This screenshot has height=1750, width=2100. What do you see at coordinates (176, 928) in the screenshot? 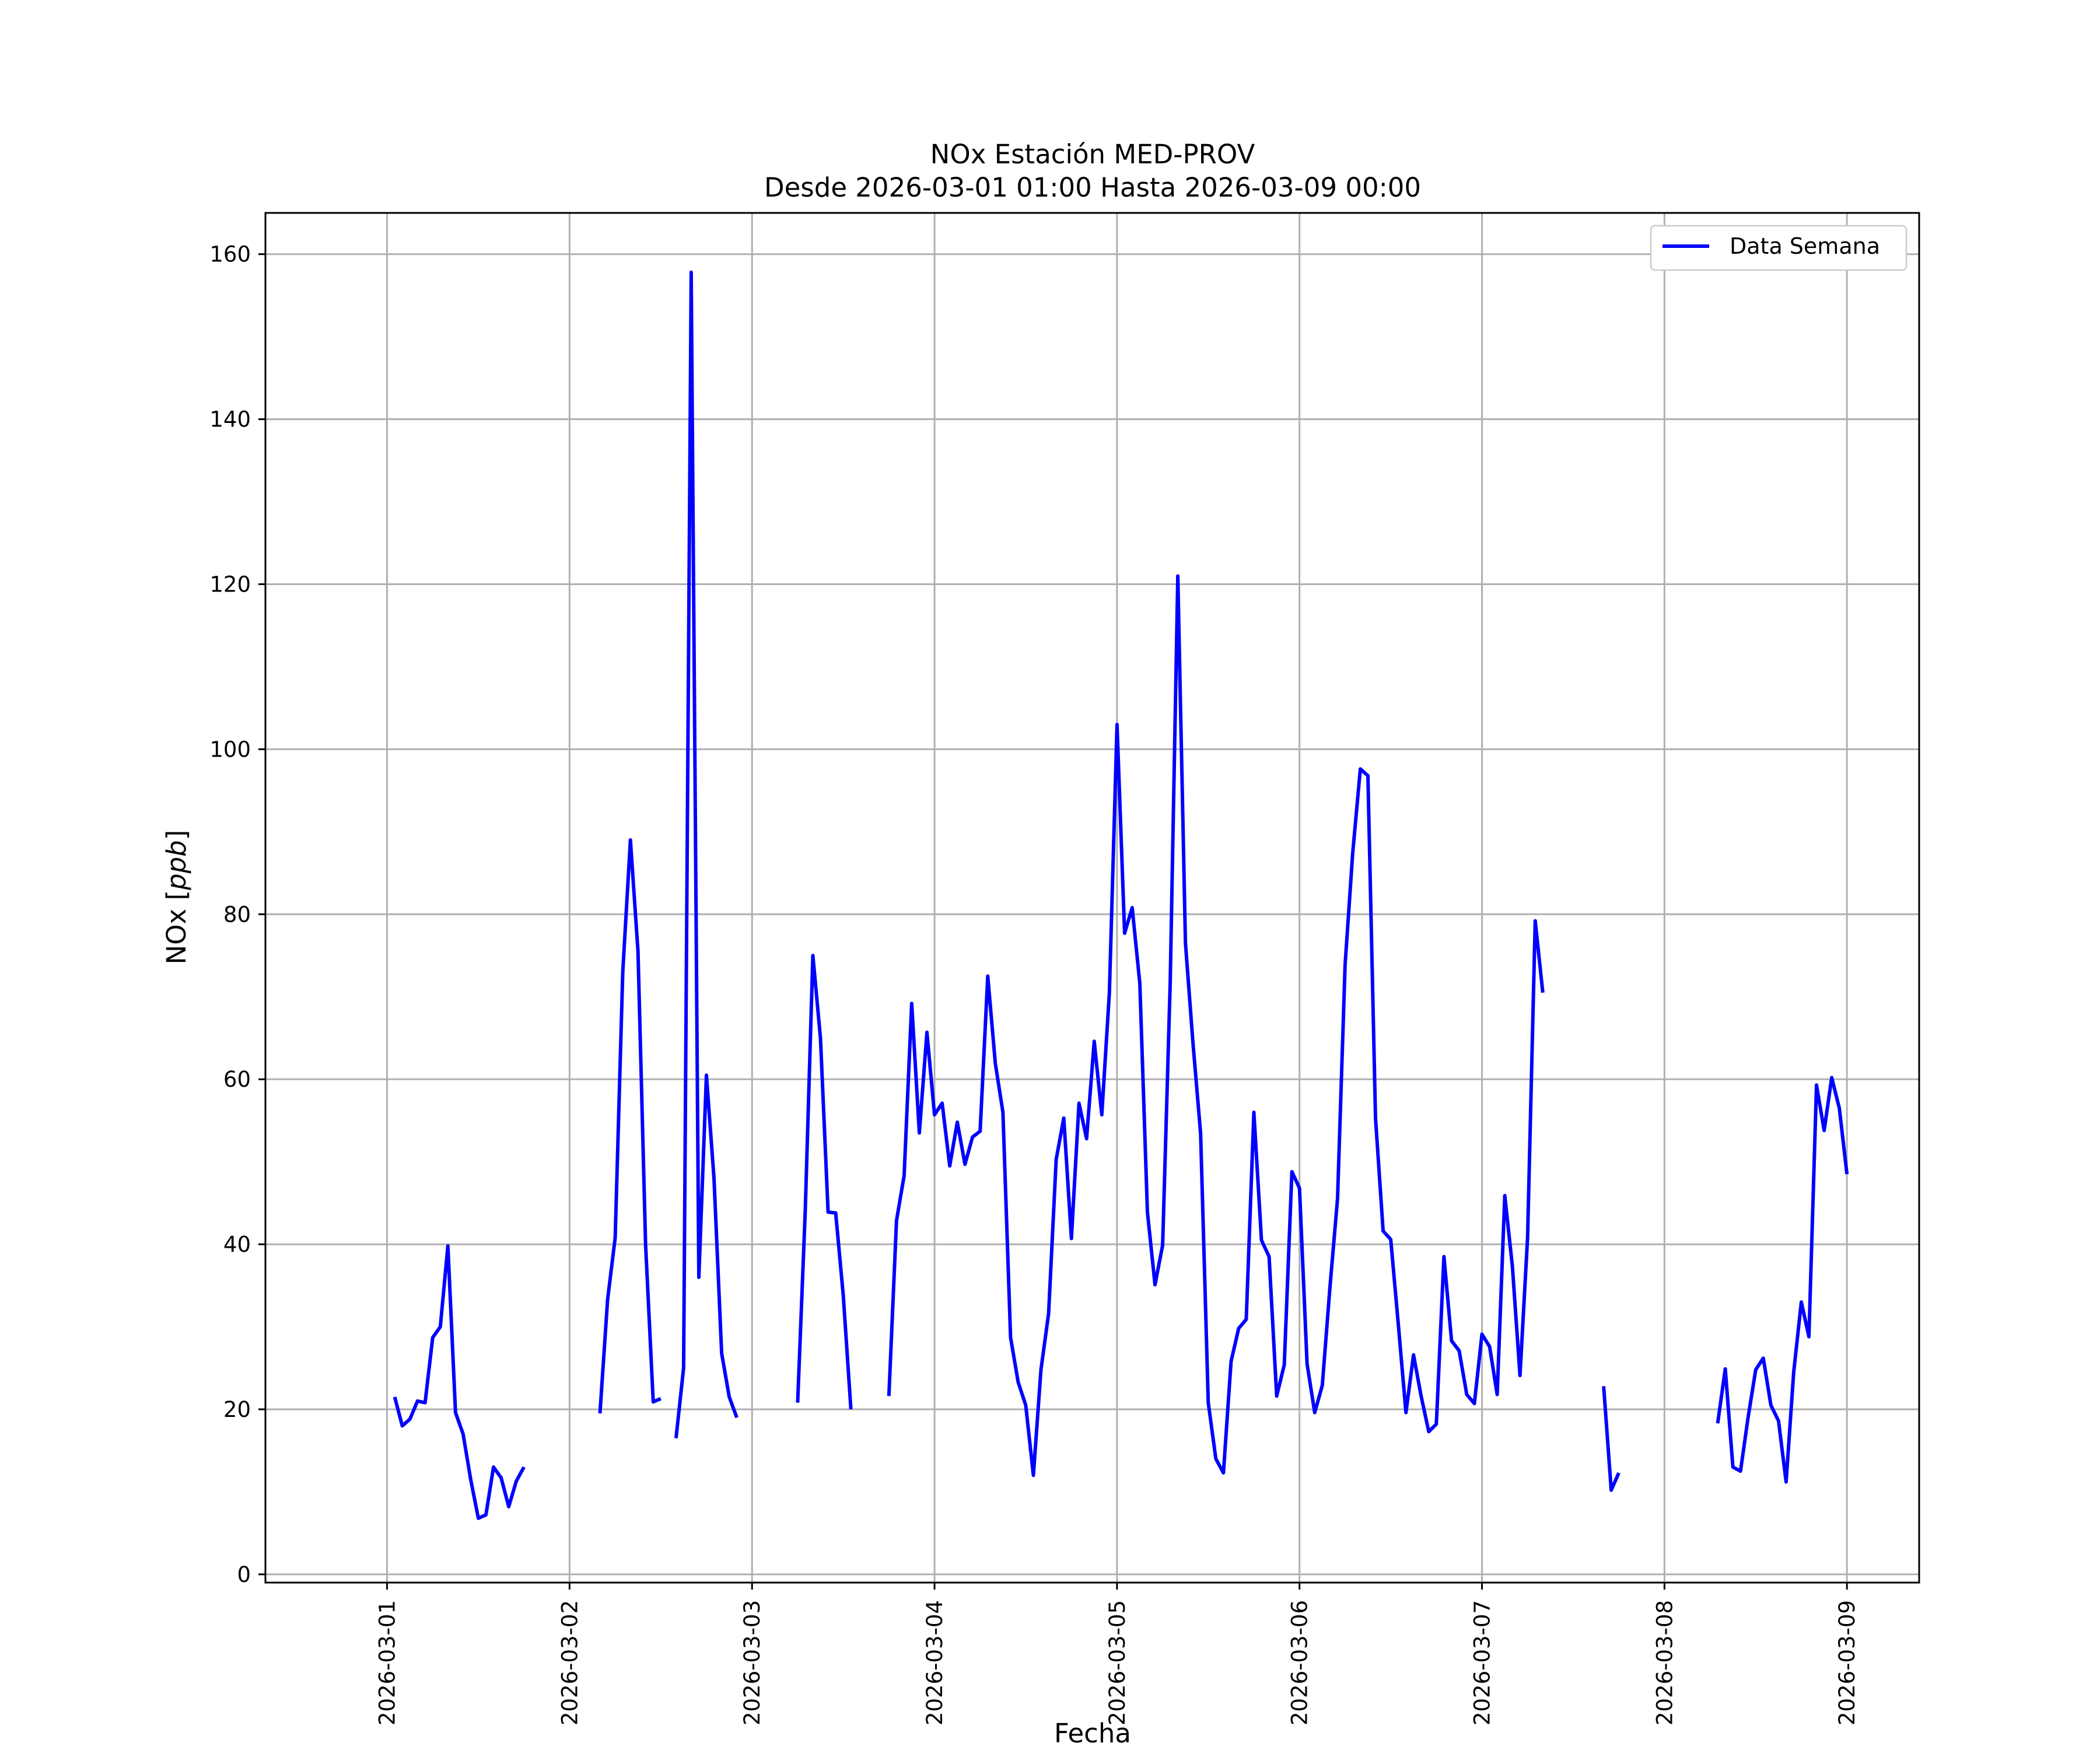
I see `y-axis-label-main: NOx [` at bounding box center [176, 928].